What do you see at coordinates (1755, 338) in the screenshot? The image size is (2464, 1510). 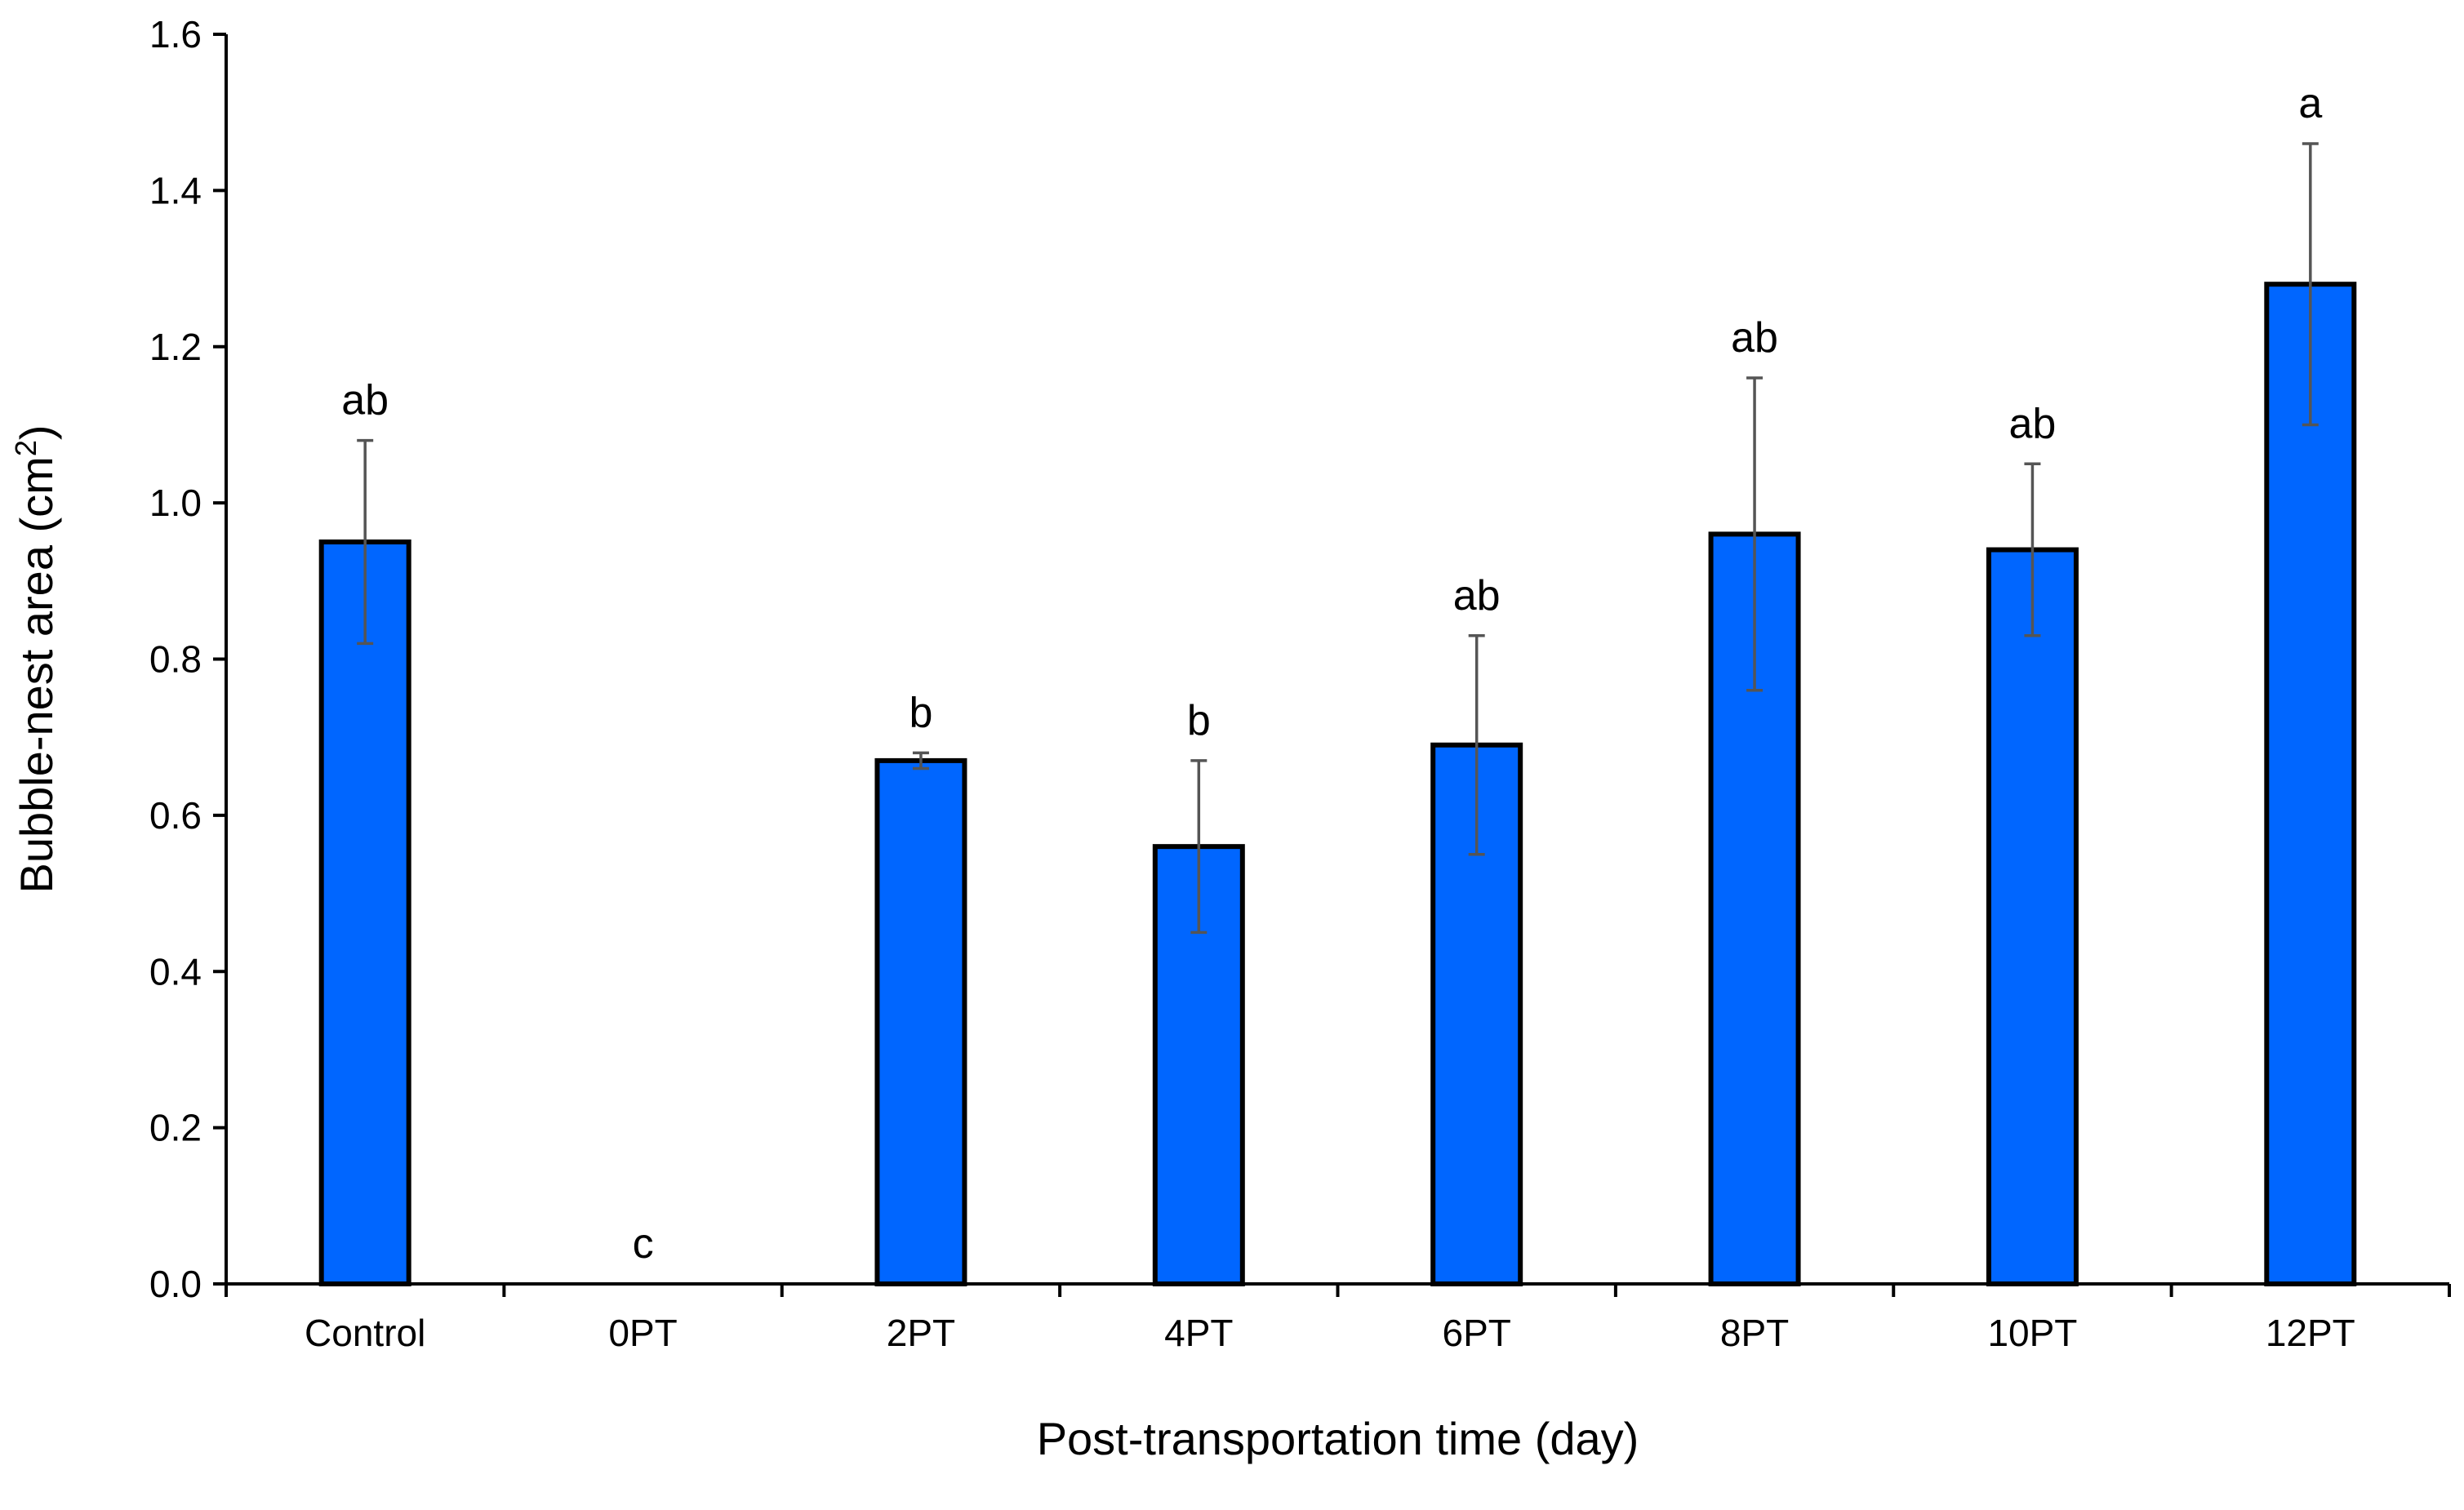 I see `significance-label-8pt: ab` at bounding box center [1755, 338].